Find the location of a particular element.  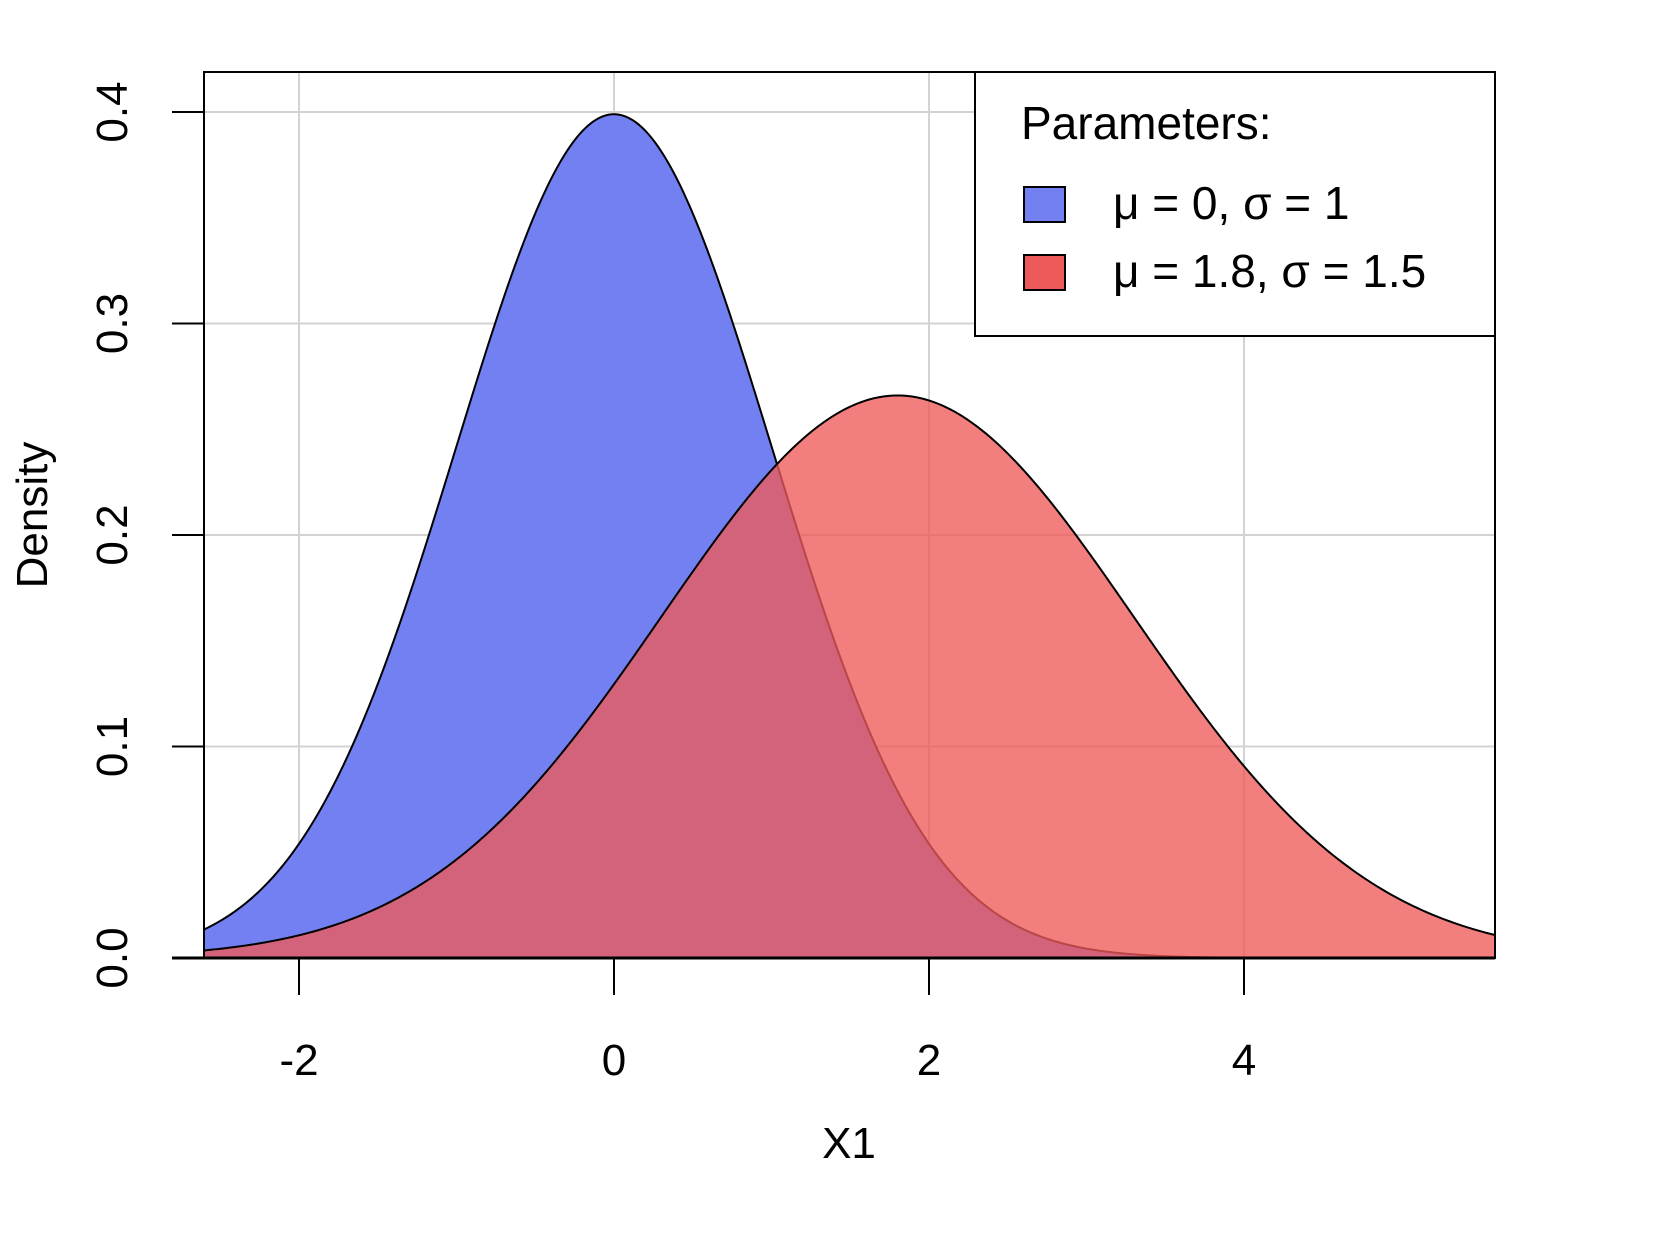

x-axis-title: X1 is located at coordinates (849, 1143).